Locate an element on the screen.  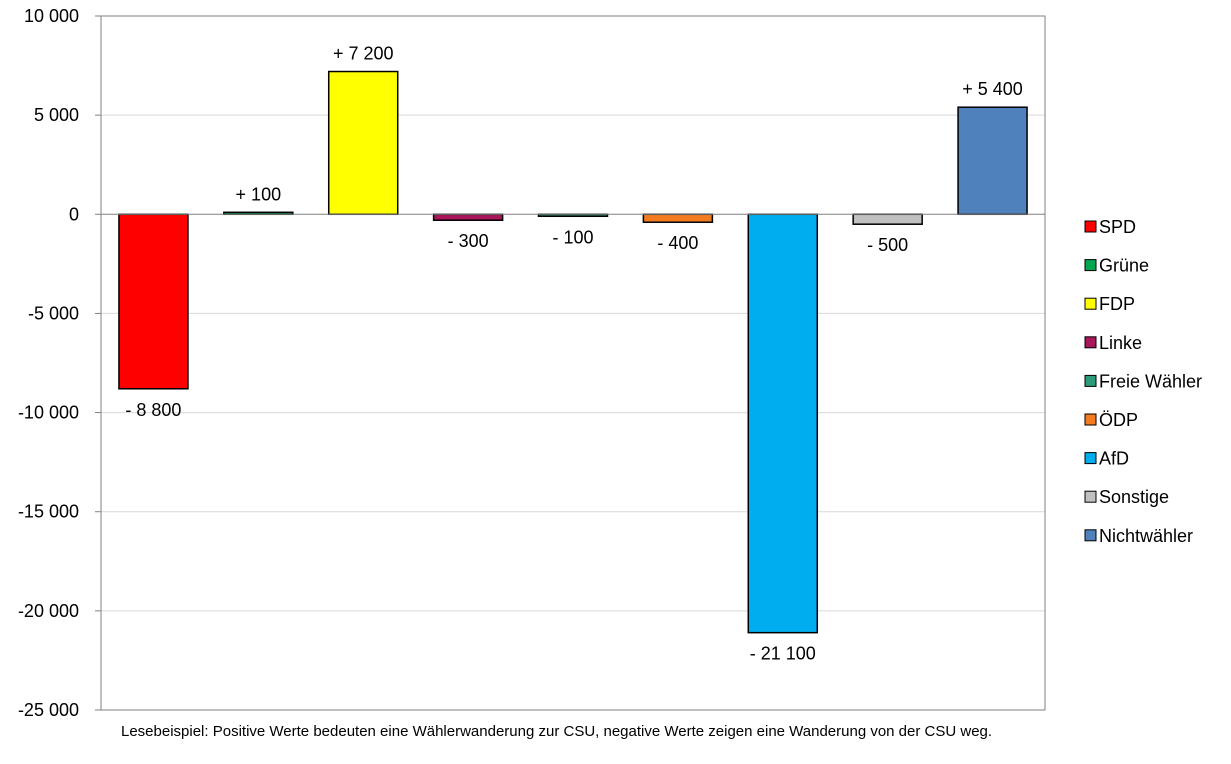
y-tick-label: 0 is located at coordinates (74, 214).